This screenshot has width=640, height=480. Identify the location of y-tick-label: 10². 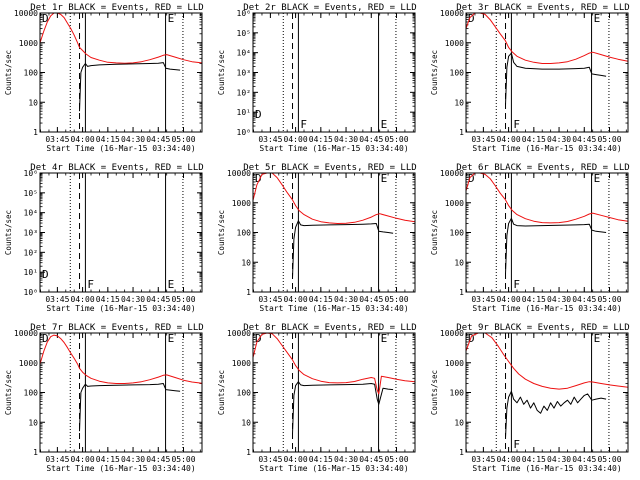
(244, 92).